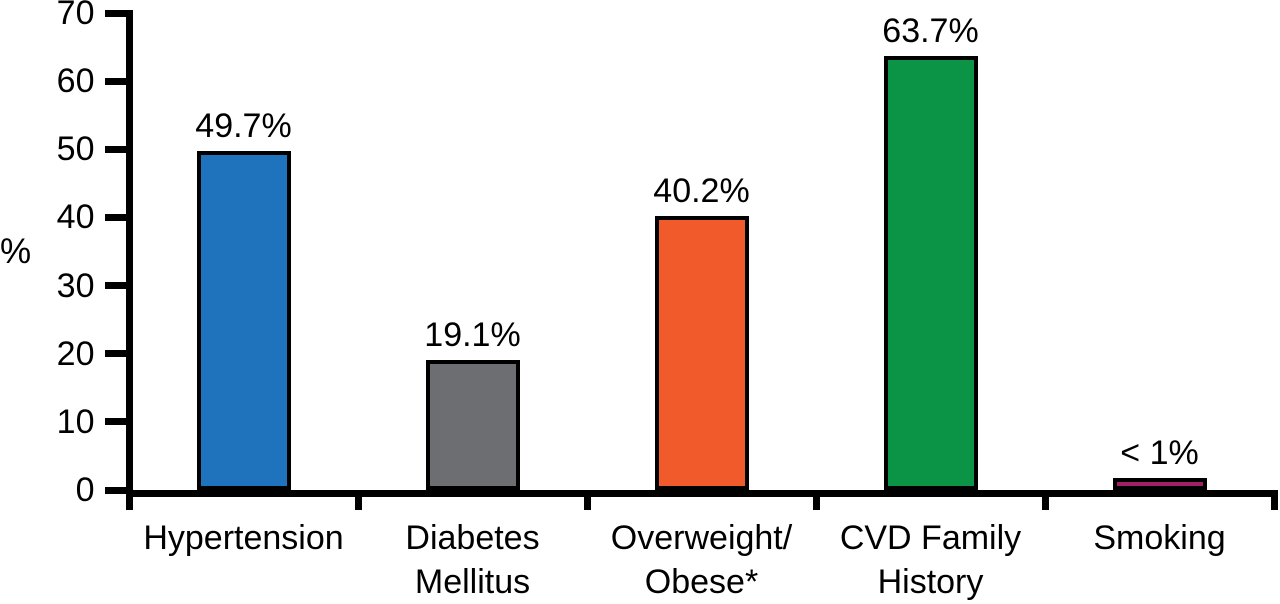  I want to click on x-axis-line, so click(701, 493).